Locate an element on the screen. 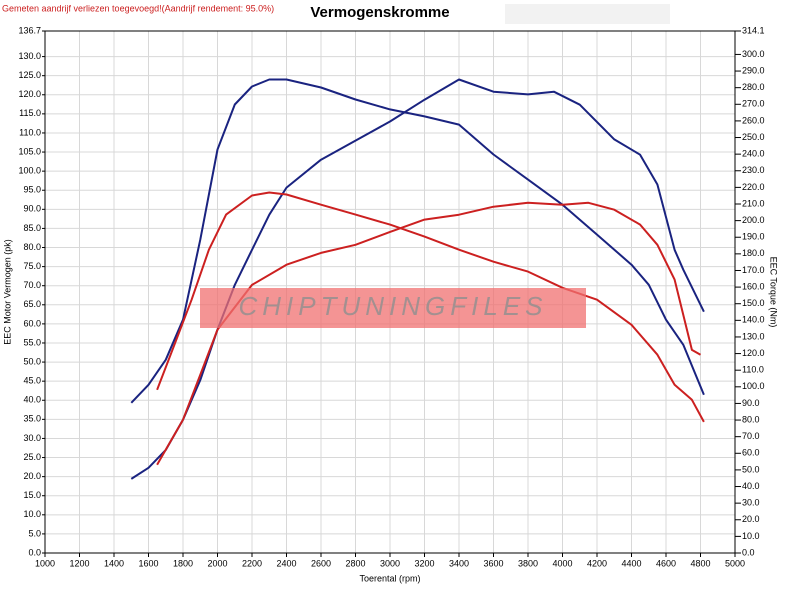 The image size is (792, 593). y2-tick-label: 190.0 is located at coordinates (753, 237).